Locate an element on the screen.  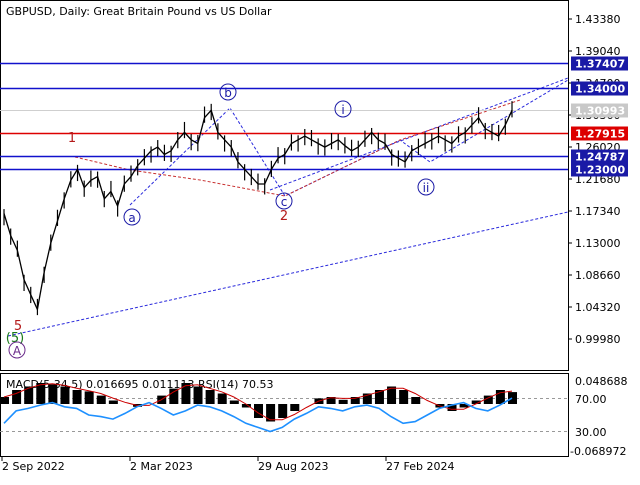
level-price-label: 1.30993 is located at coordinates (600, 111).